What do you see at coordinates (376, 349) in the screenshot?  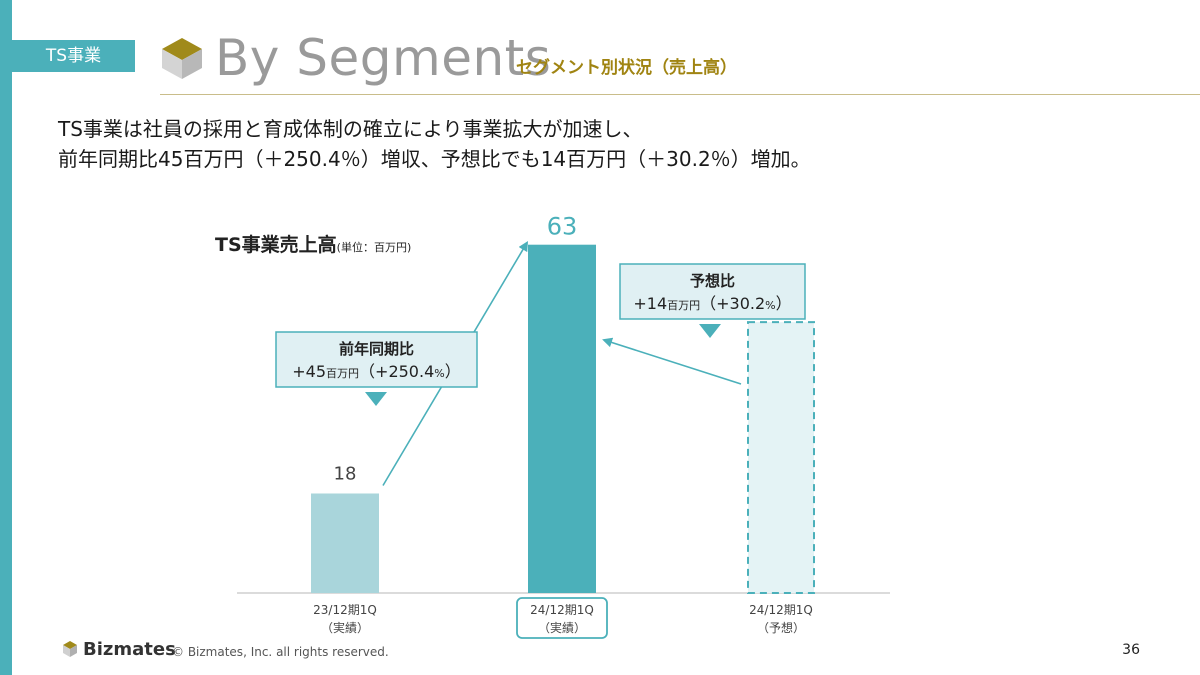 I see `yoy-callout-title: 前年同期比` at bounding box center [376, 349].